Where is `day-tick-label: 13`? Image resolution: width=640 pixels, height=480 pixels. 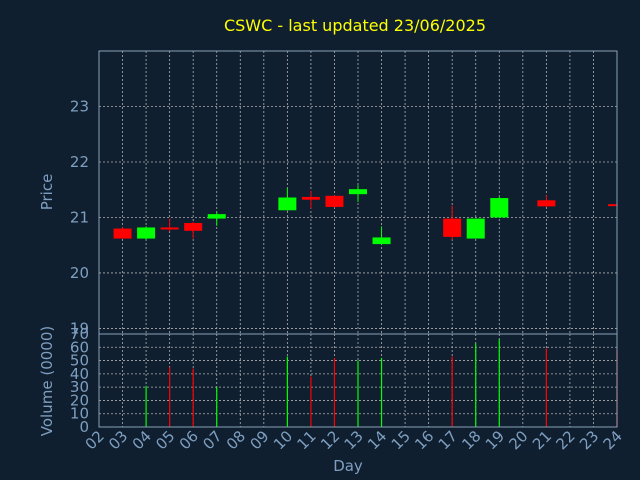 day-tick-label: 13 is located at coordinates (354, 440).